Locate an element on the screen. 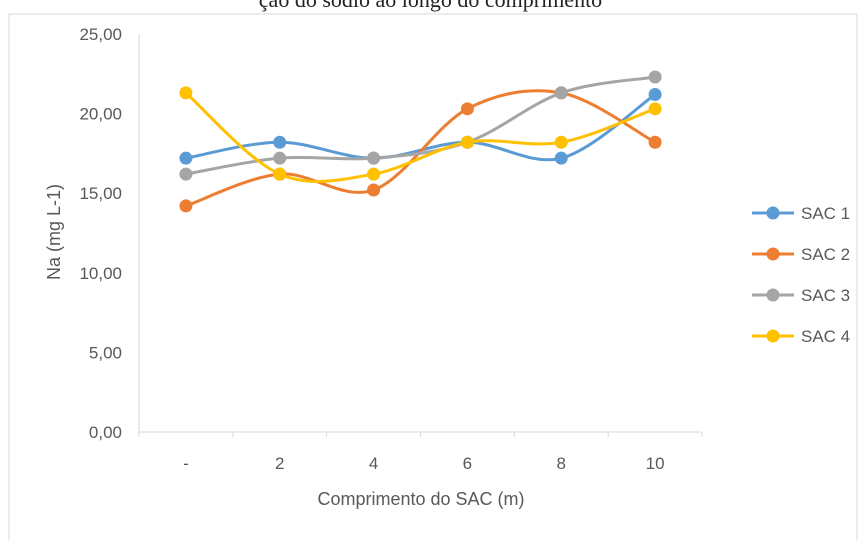 The height and width of the screenshot is (545, 861). y-tick-label: 15,00 is located at coordinates (100, 193).